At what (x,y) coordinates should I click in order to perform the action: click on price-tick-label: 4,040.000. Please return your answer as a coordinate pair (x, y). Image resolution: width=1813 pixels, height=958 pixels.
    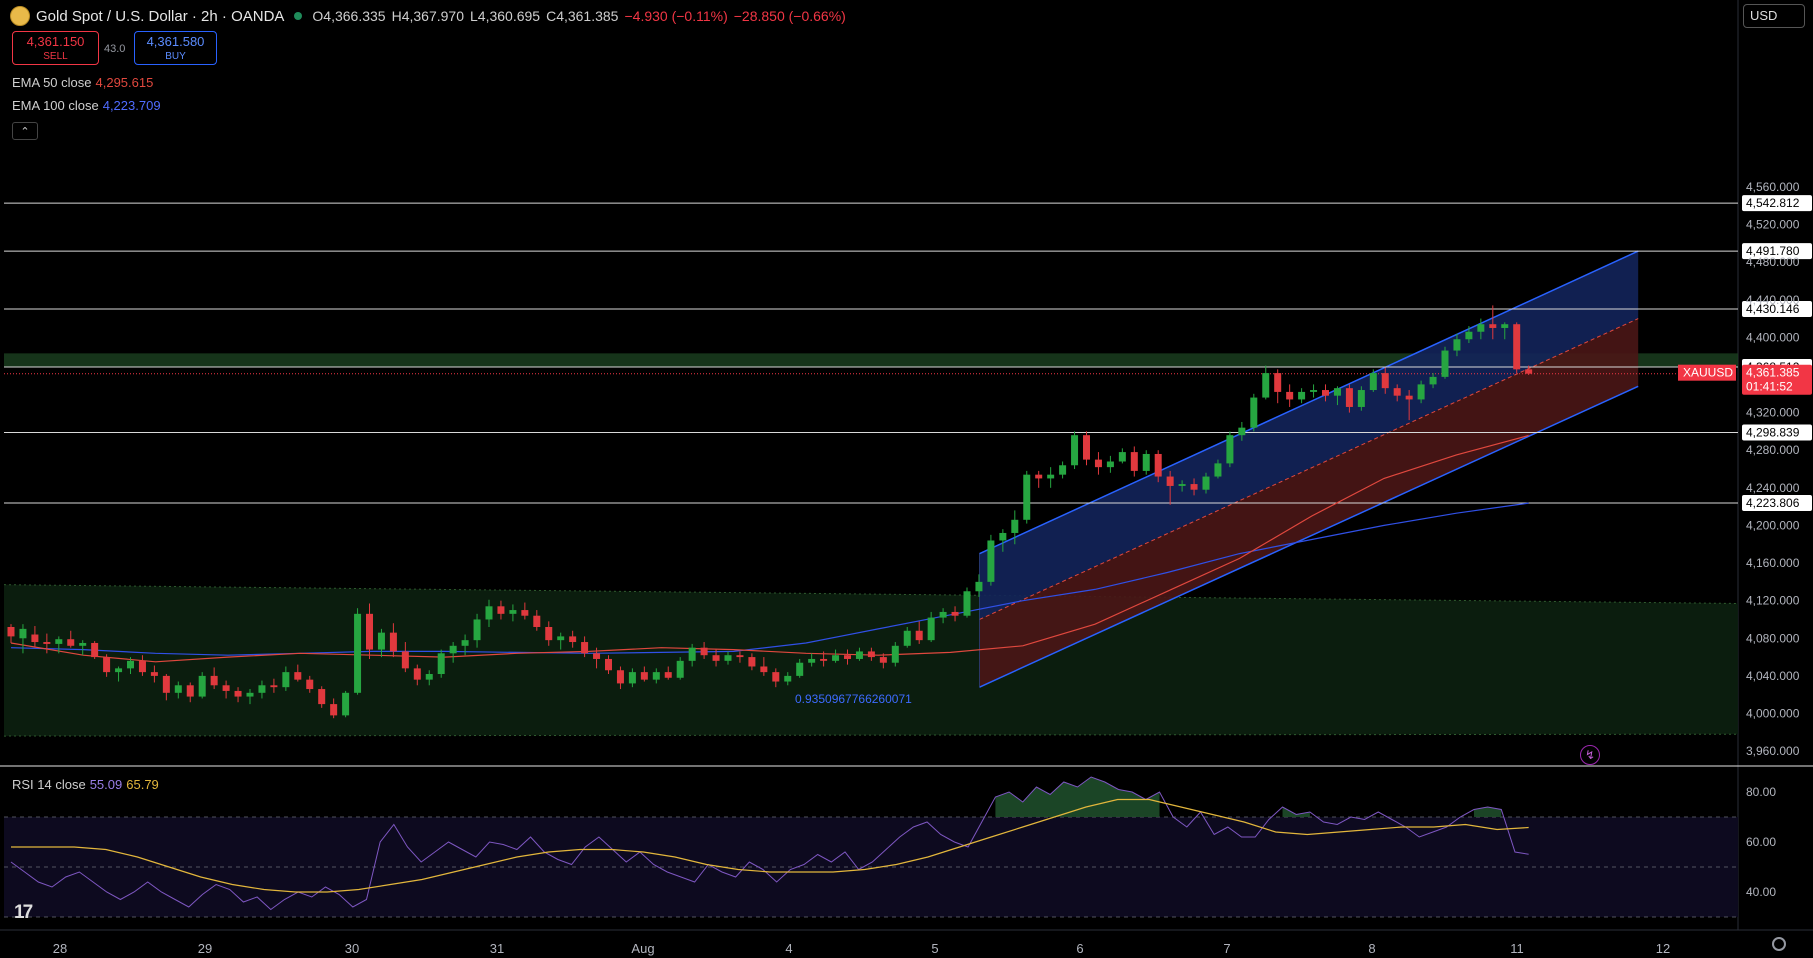
    Looking at the image, I should click on (1773, 676).